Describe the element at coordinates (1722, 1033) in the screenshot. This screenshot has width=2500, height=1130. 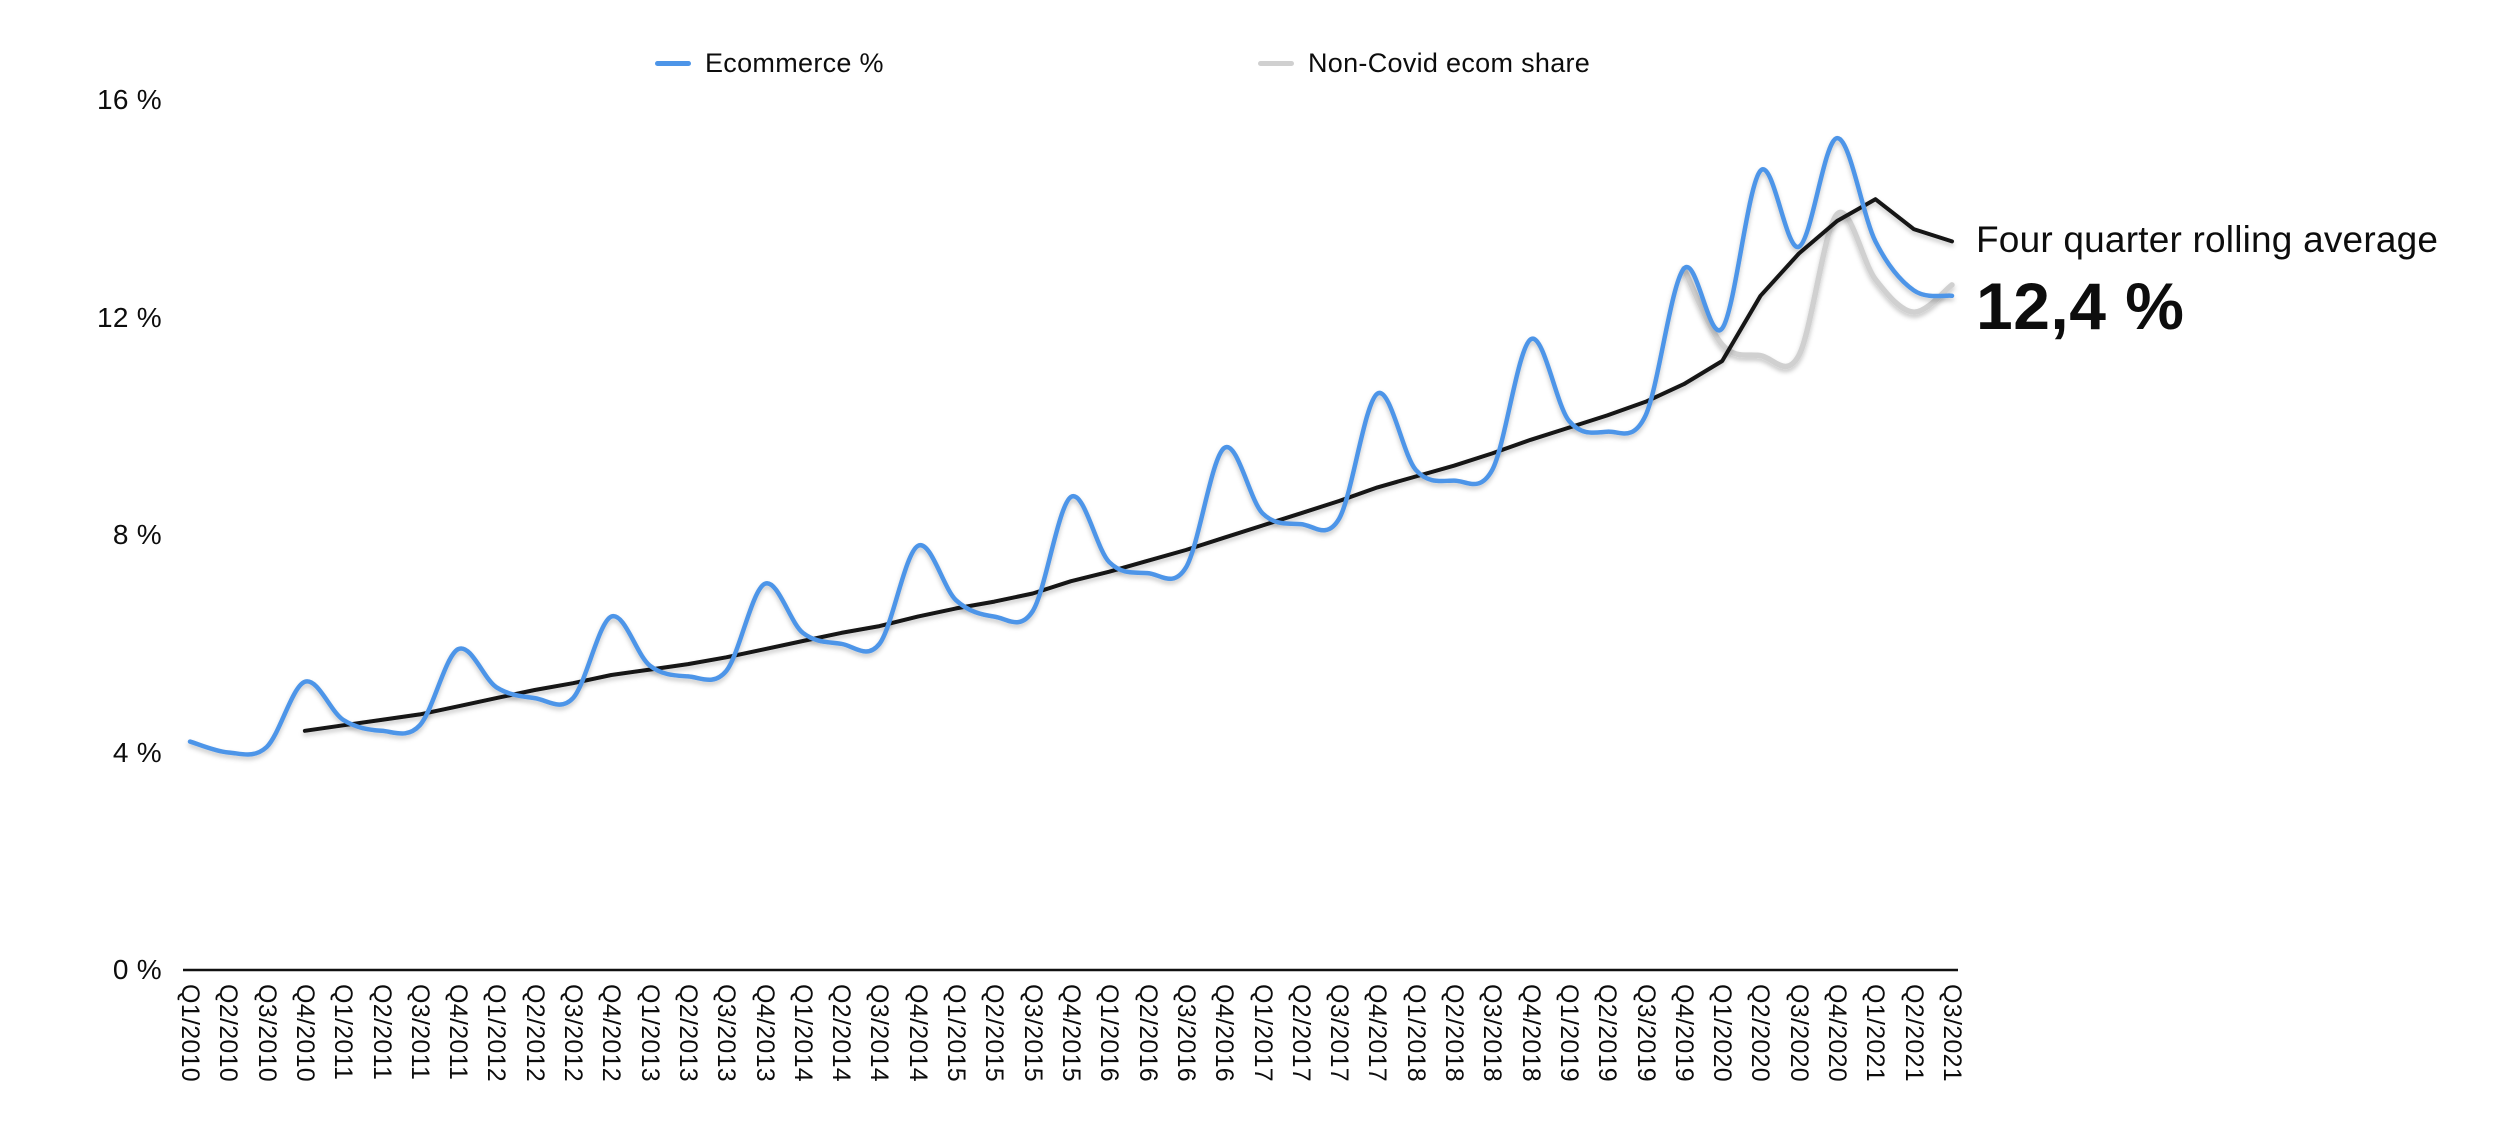
I see `x-axis-tick-label: Q1/2020` at that location.